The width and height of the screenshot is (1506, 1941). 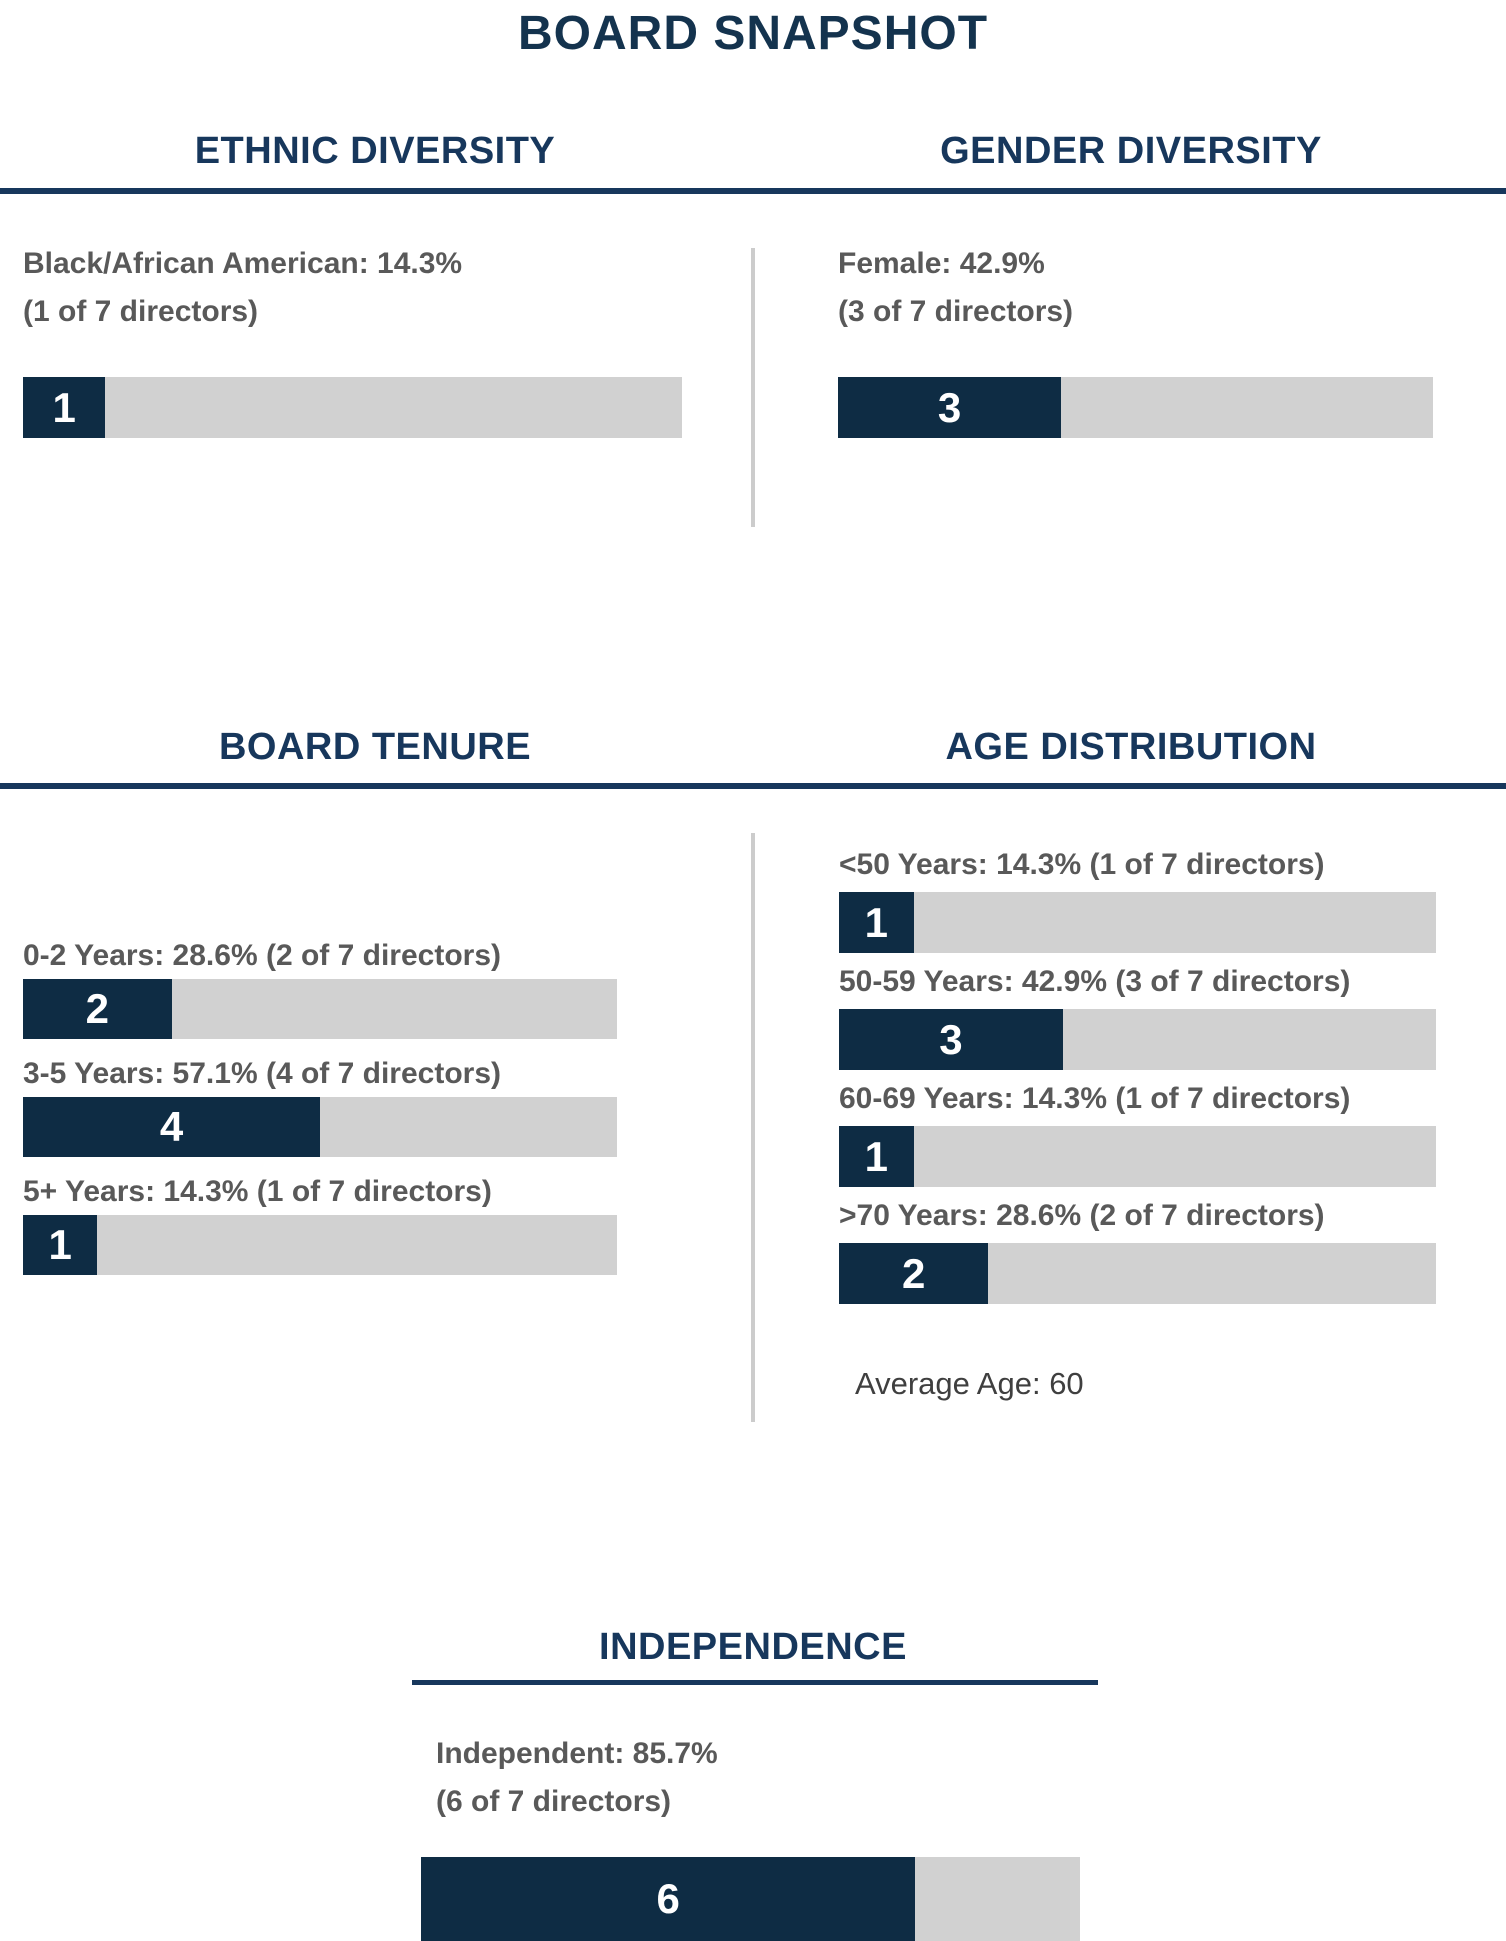 I want to click on tenure-item-label: 0-2 Years: 28.6% (2 of 7 directors), so click(x=262, y=955).